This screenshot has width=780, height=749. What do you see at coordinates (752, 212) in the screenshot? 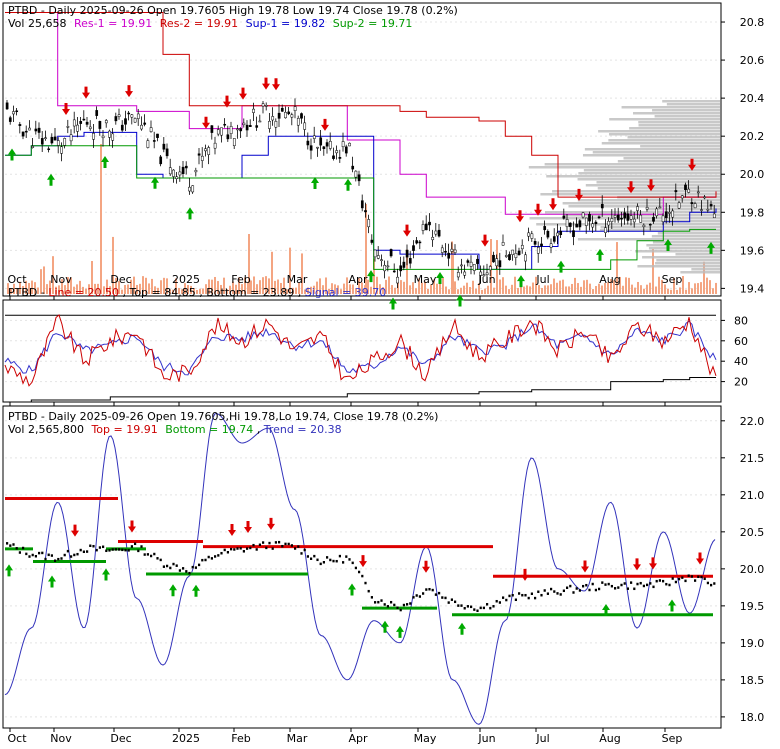
I see `price-y-tick-label: 19.8` at bounding box center [752, 212].